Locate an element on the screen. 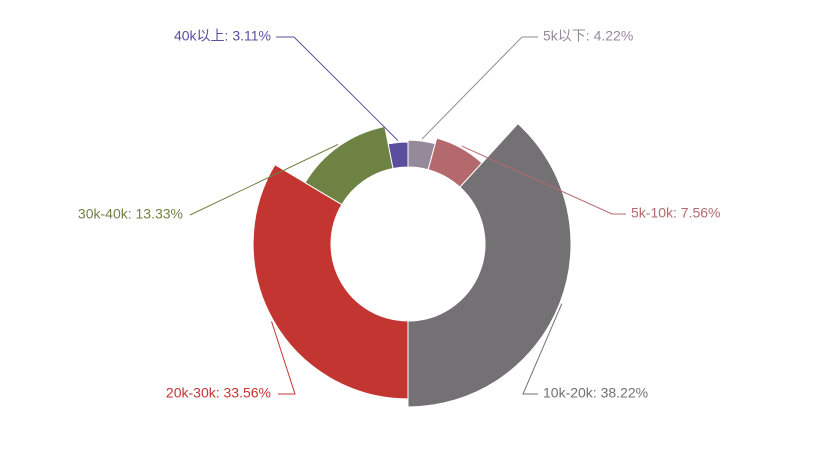 Image resolution: width=823 pixels, height=454 pixels. slice-40k以上 is located at coordinates (398, 155).